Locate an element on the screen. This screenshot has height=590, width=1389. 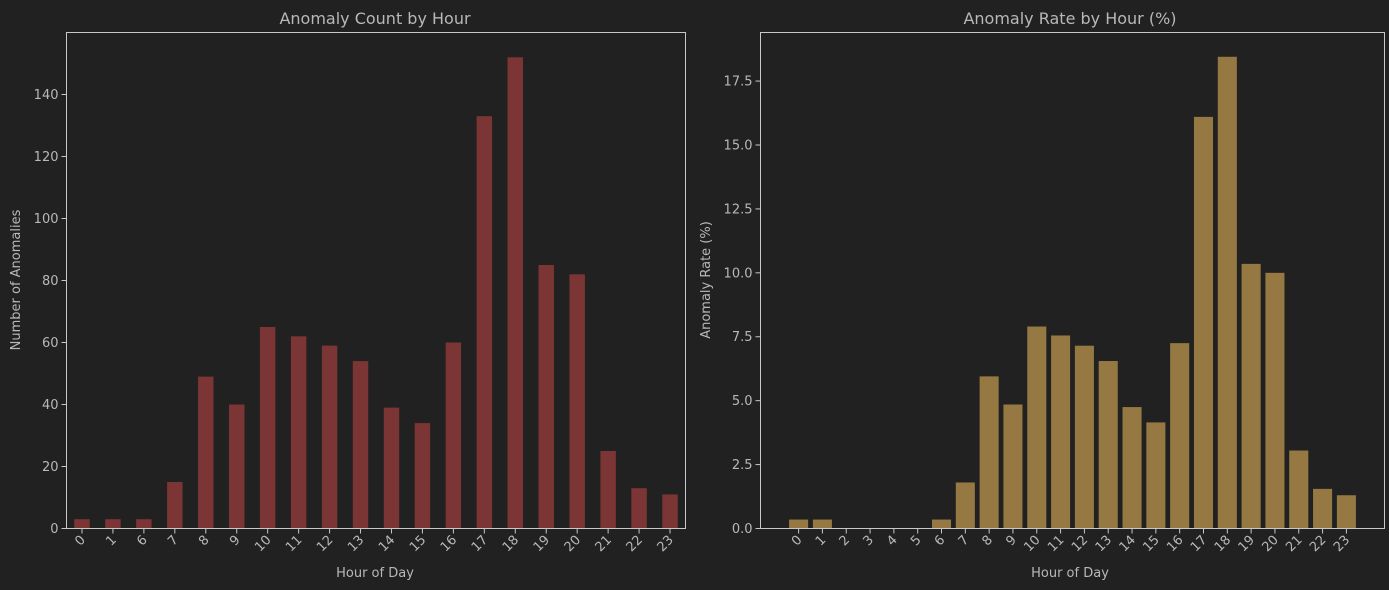
x-tick-label: 2 is located at coordinates (845, 541).